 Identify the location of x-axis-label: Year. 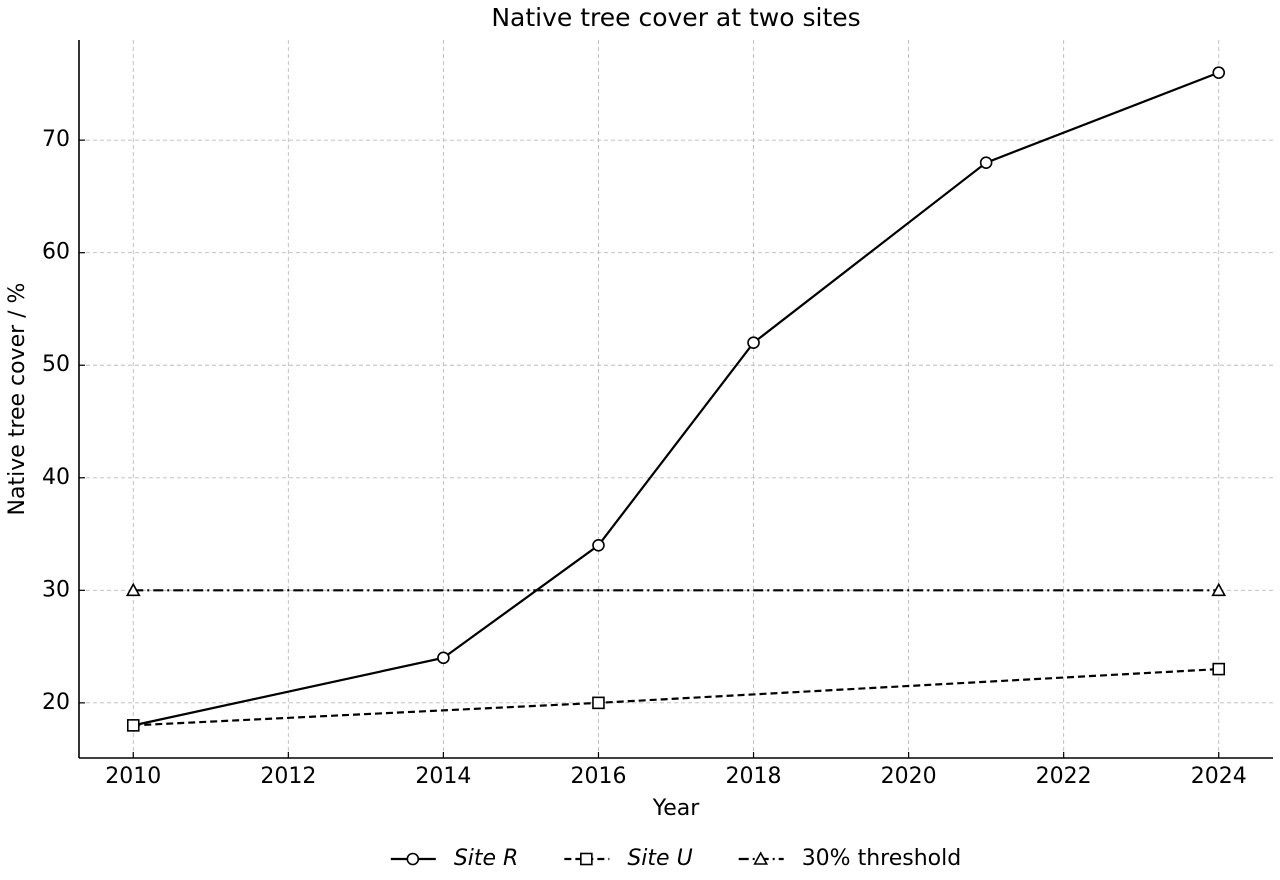
(676, 808).